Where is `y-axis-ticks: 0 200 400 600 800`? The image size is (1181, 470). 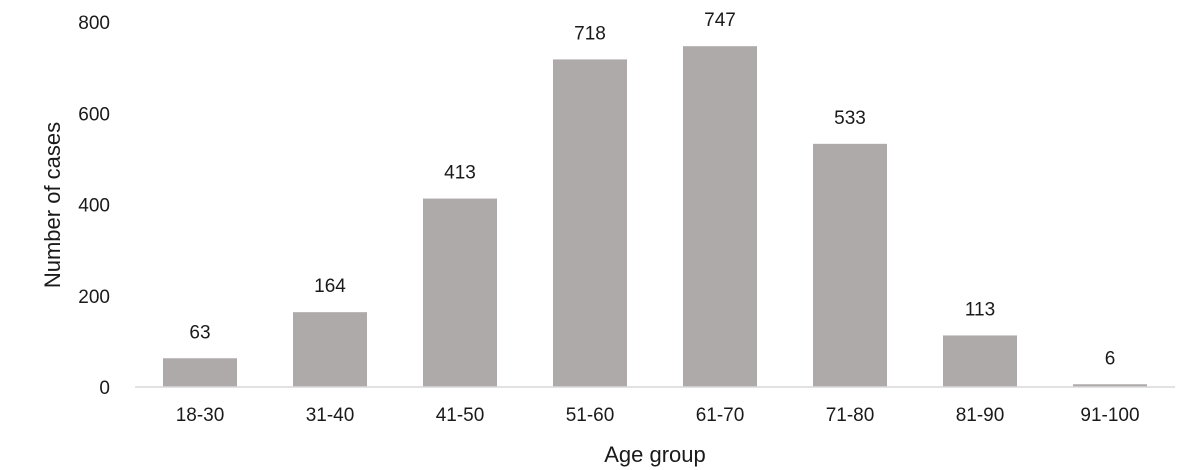 y-axis-ticks: 0 200 400 600 800 is located at coordinates (94, 206).